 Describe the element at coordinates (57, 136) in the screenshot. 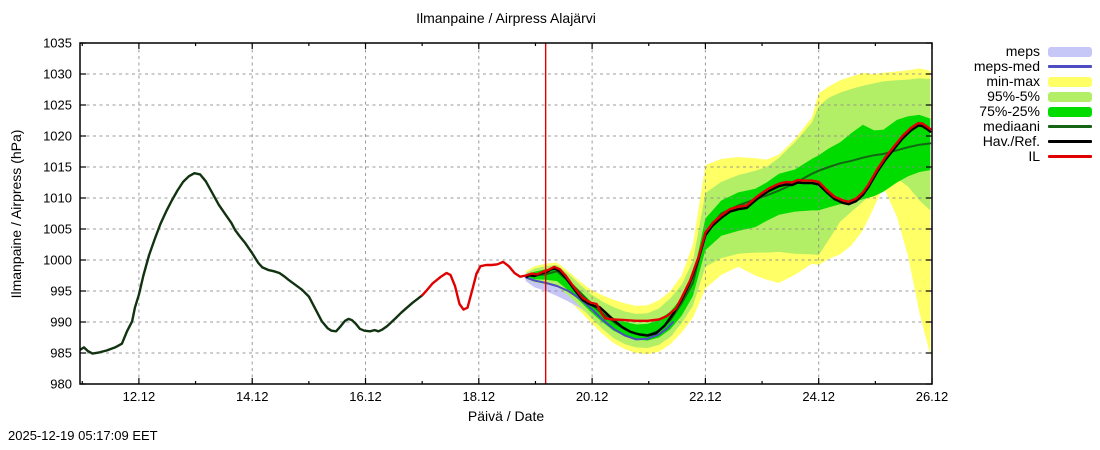

I see `svg-text: 1020` at that location.